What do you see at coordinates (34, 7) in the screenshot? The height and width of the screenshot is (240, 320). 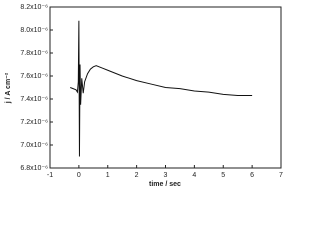 I see `y-tick-label: 8.2x10⁻⁶` at bounding box center [34, 7].